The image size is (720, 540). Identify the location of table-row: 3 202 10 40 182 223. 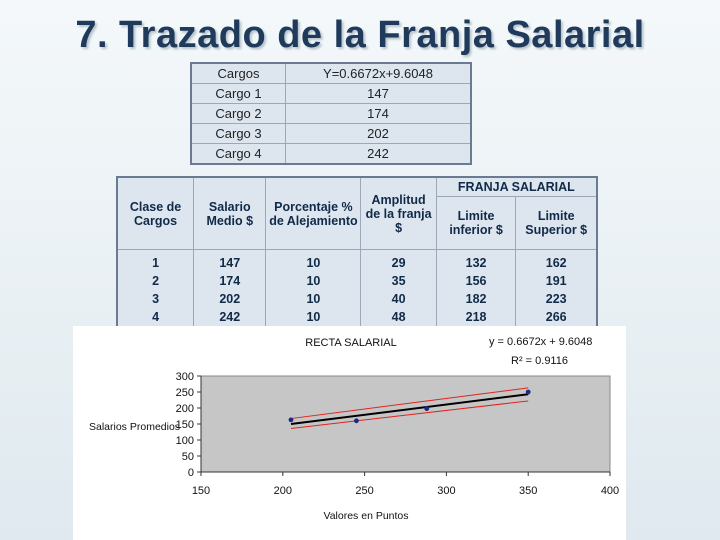
(357, 299).